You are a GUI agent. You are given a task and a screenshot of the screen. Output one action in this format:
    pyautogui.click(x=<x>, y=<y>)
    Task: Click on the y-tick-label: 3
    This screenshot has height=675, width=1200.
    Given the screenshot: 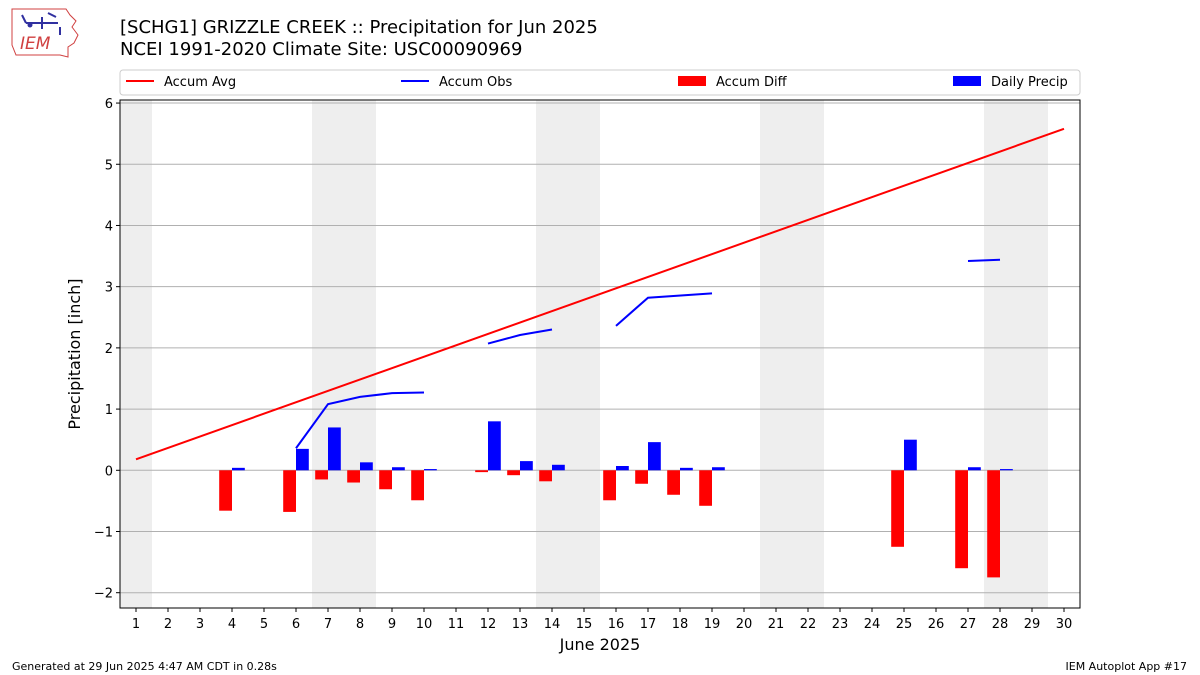 What is the action you would take?
    pyautogui.click(x=109, y=288)
    